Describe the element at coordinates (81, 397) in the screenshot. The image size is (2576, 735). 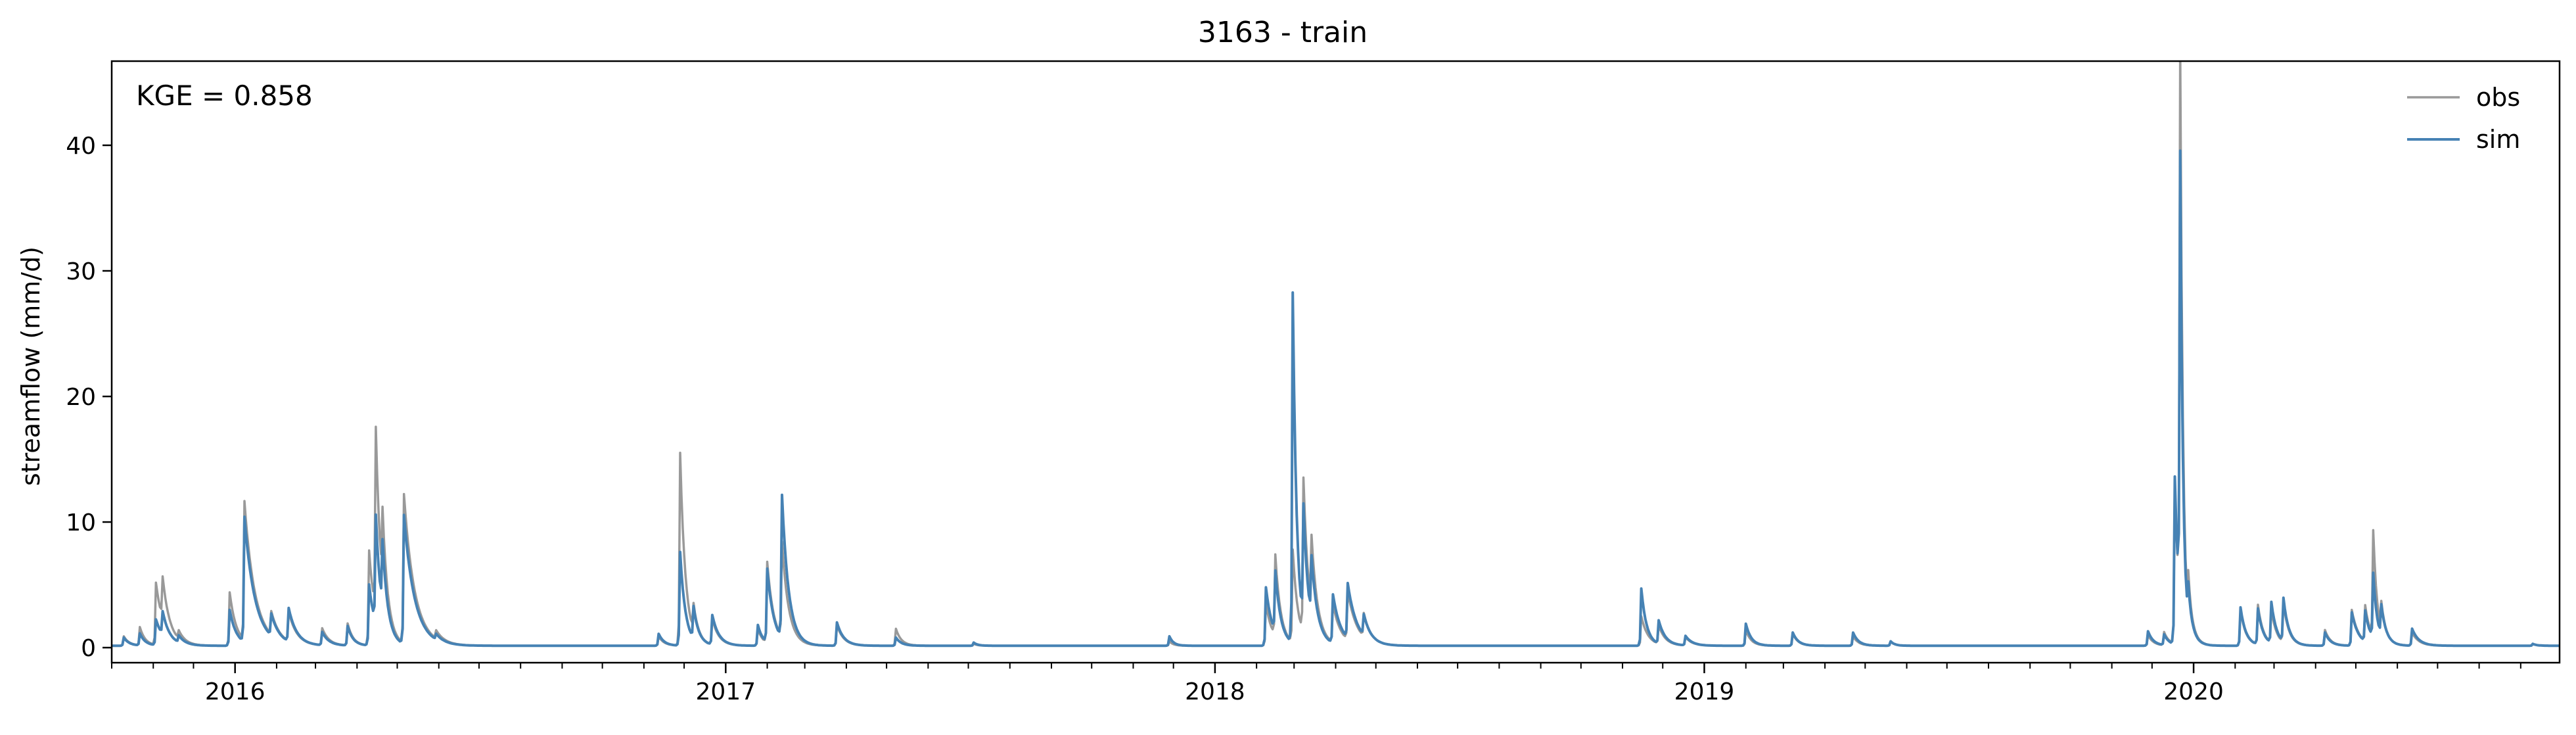
I see `y-tick-label: 20` at that location.